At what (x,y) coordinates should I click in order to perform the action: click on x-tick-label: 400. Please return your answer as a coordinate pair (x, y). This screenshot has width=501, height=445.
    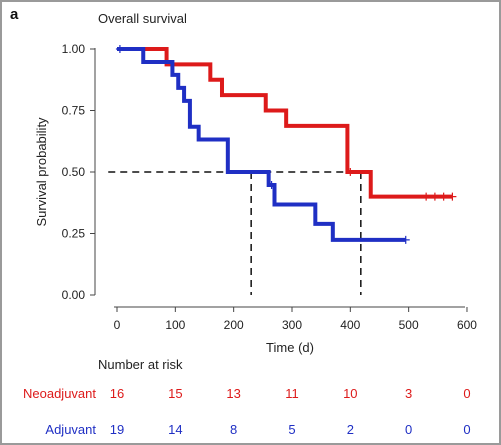
    Looking at the image, I should click on (350, 325).